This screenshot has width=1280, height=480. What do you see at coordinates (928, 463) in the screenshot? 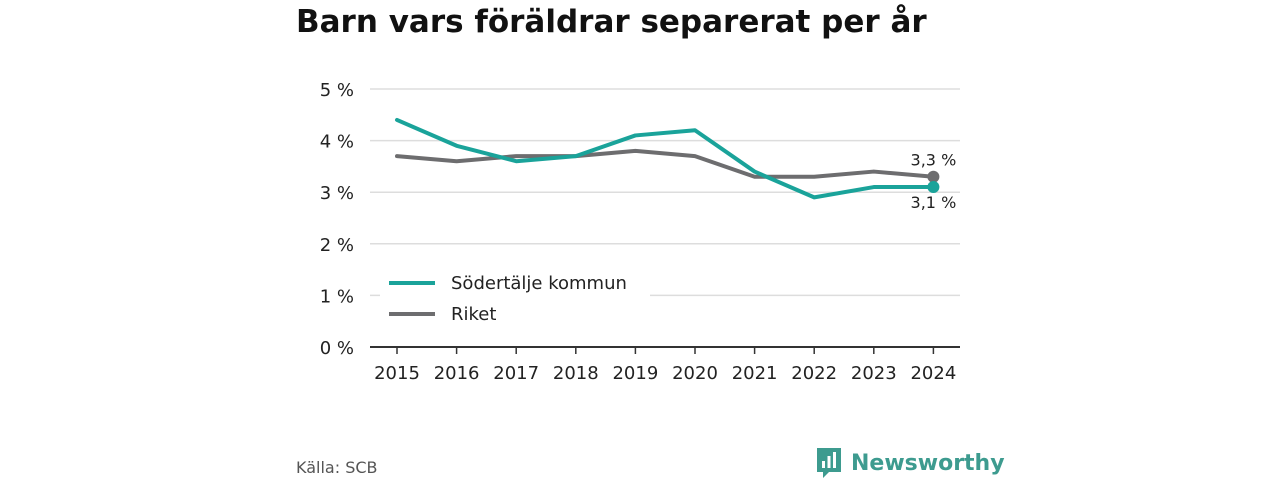
I see `brand-name: Newsworthy` at bounding box center [928, 463].